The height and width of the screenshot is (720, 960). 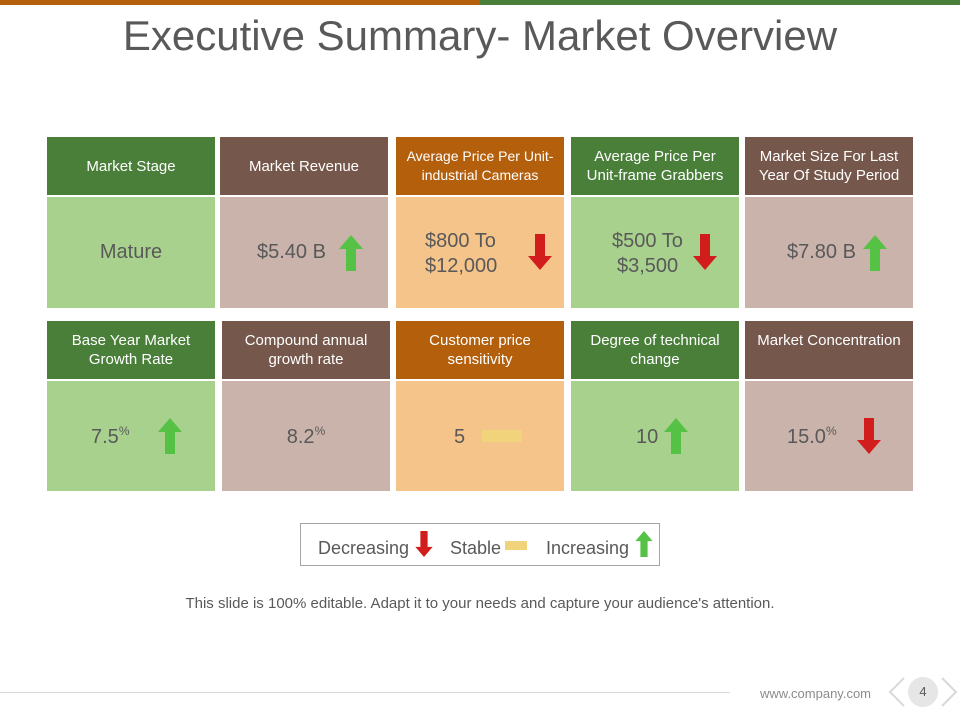 I want to click on card-header: Market Concentration, so click(x=829, y=350).